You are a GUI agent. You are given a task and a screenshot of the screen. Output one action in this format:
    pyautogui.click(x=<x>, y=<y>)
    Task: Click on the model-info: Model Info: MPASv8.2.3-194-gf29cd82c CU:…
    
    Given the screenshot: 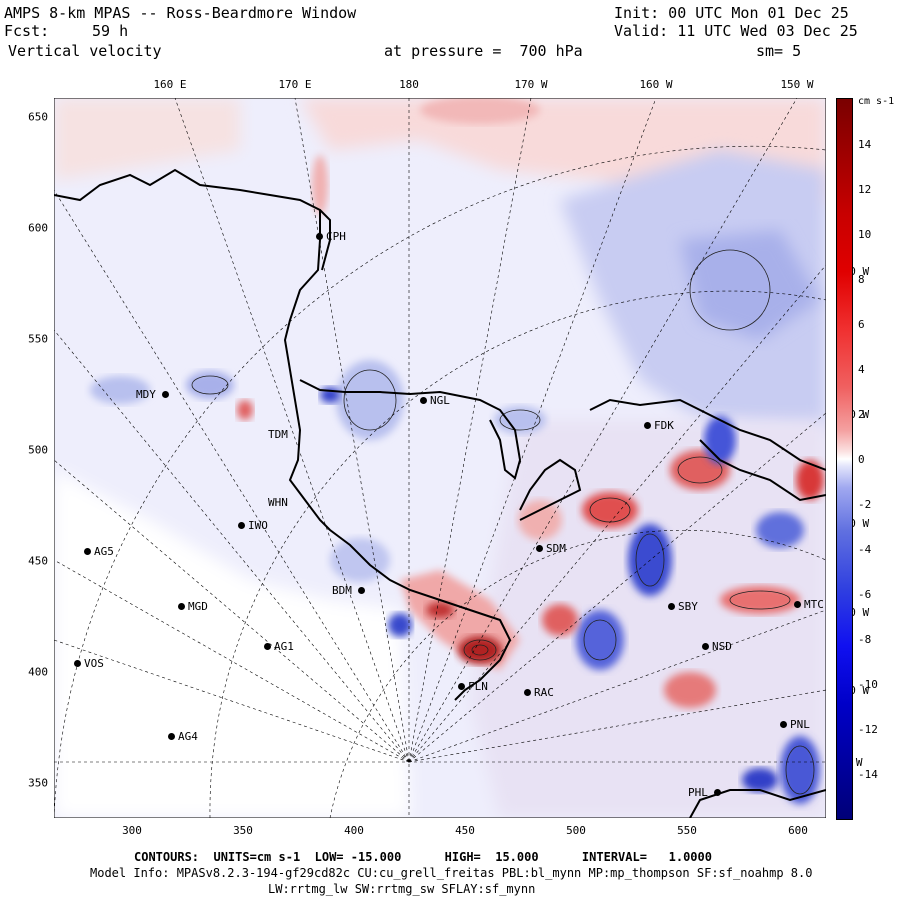 What is the action you would take?
    pyautogui.click(x=451, y=873)
    